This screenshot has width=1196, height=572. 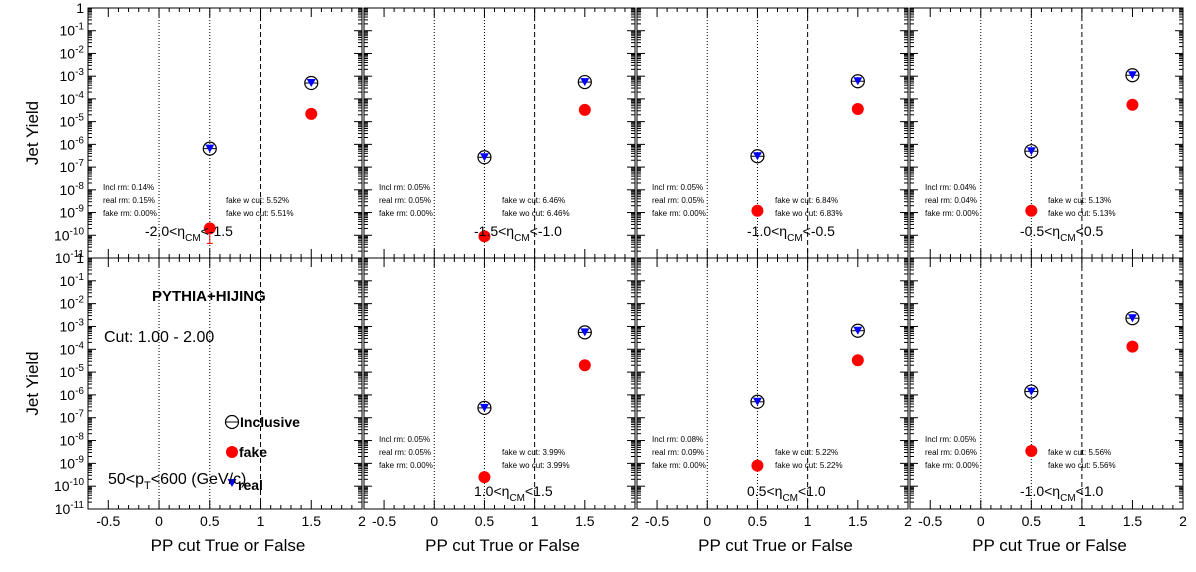 I want to click on eta-range-label: -1.0<ηCM<1.0, so click(x=1062, y=493).